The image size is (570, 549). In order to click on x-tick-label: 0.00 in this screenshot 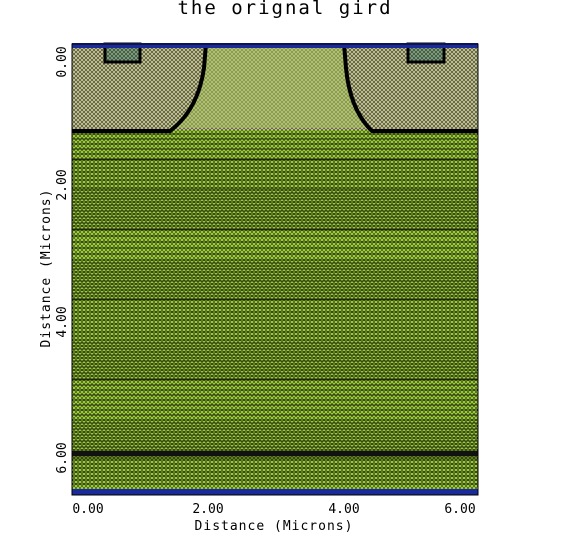, I will do `click(87, 509)`.